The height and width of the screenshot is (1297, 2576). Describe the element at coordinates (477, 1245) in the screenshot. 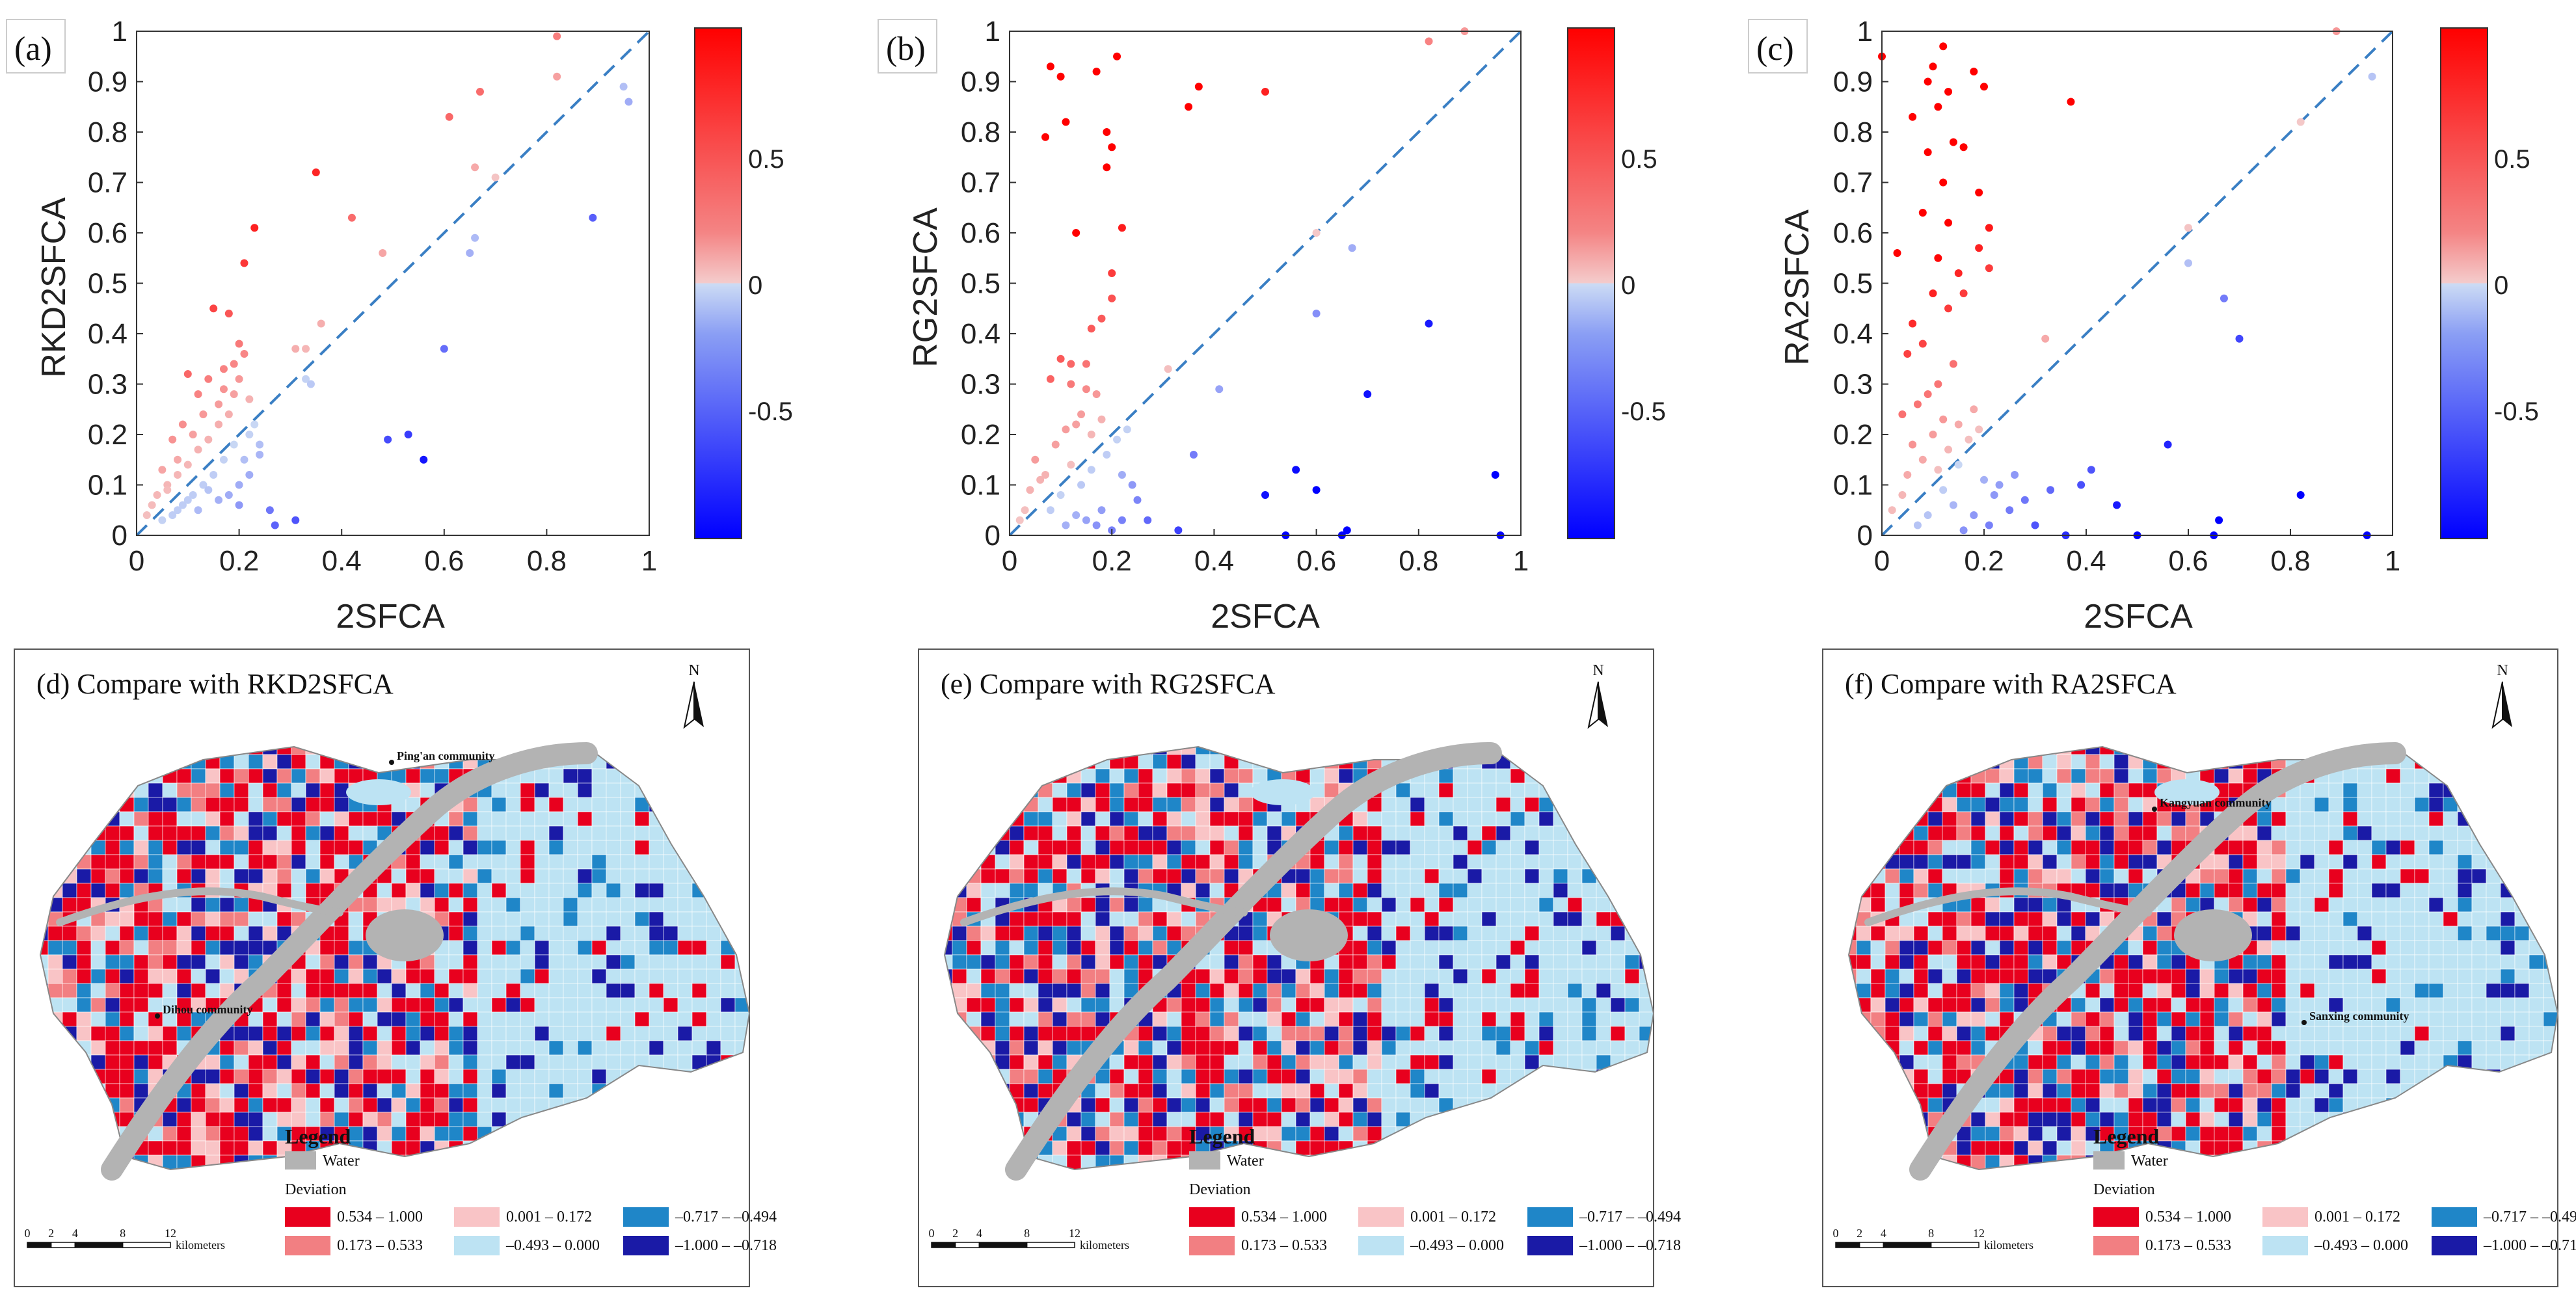

I see `legend-swatch` at that location.